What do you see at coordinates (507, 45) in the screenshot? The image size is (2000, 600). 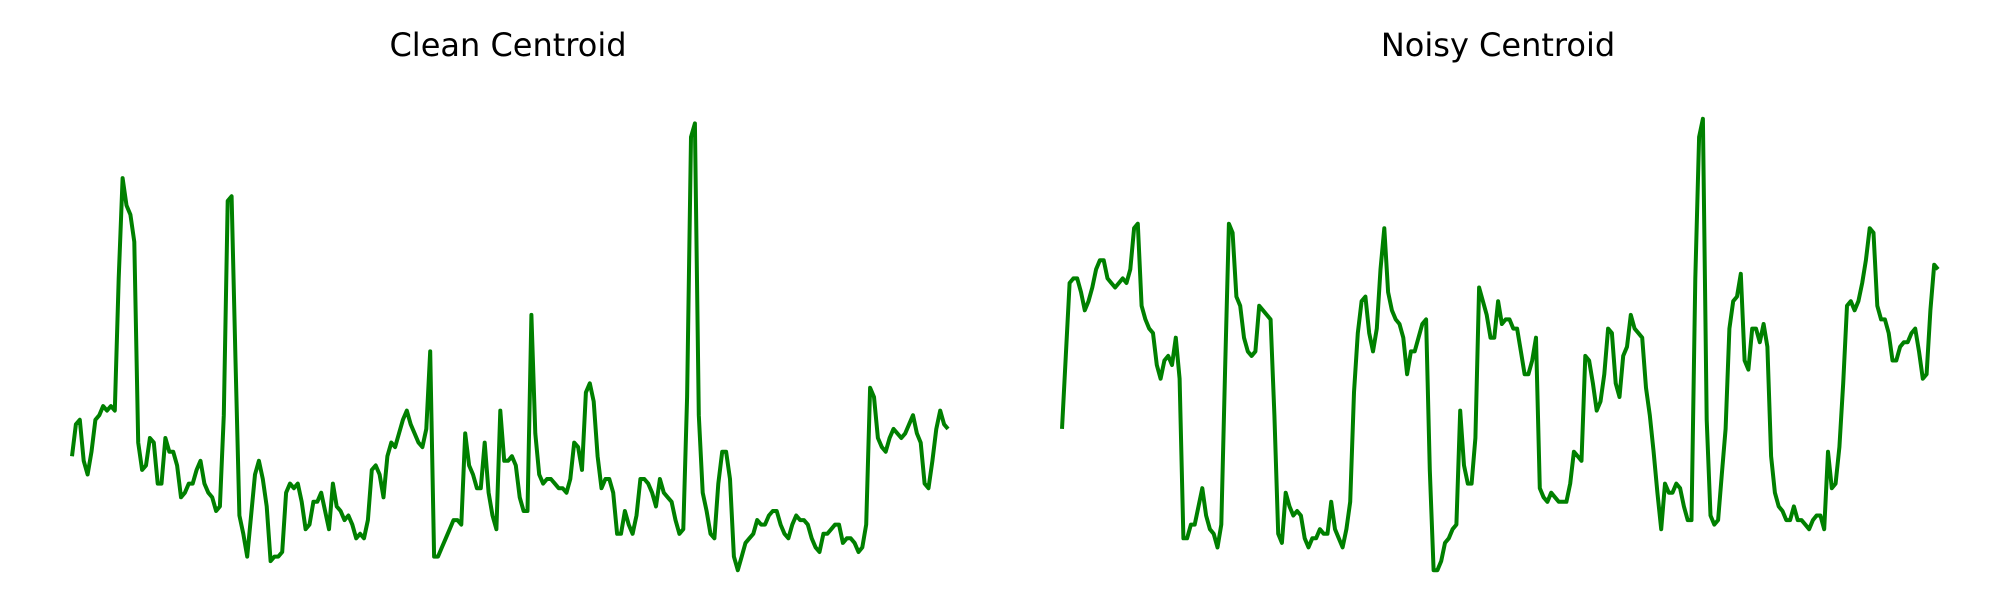 I see `chart-title-clean-centroid: Clean Centroid` at bounding box center [507, 45].